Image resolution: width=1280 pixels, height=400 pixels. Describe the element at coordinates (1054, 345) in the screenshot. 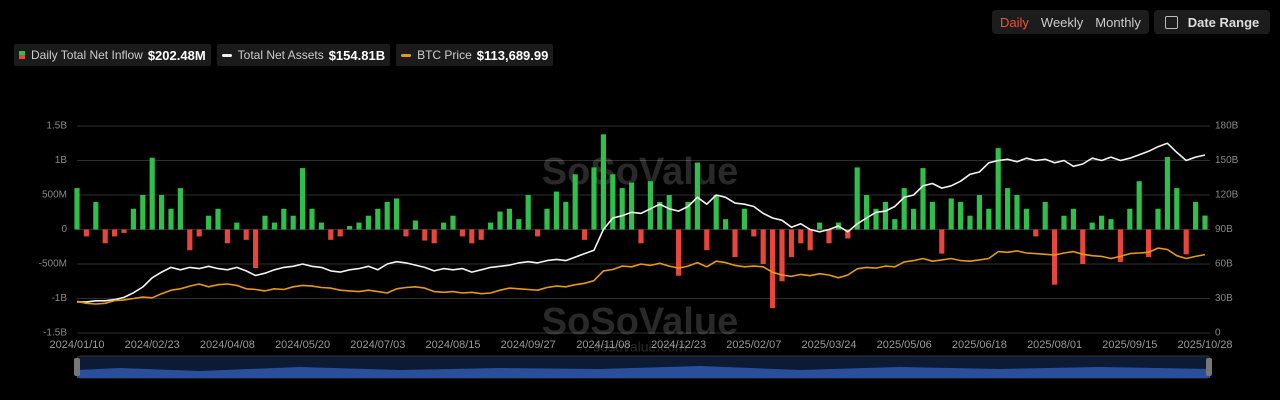

I see `x-tick-label: 2025/08/01` at that location.